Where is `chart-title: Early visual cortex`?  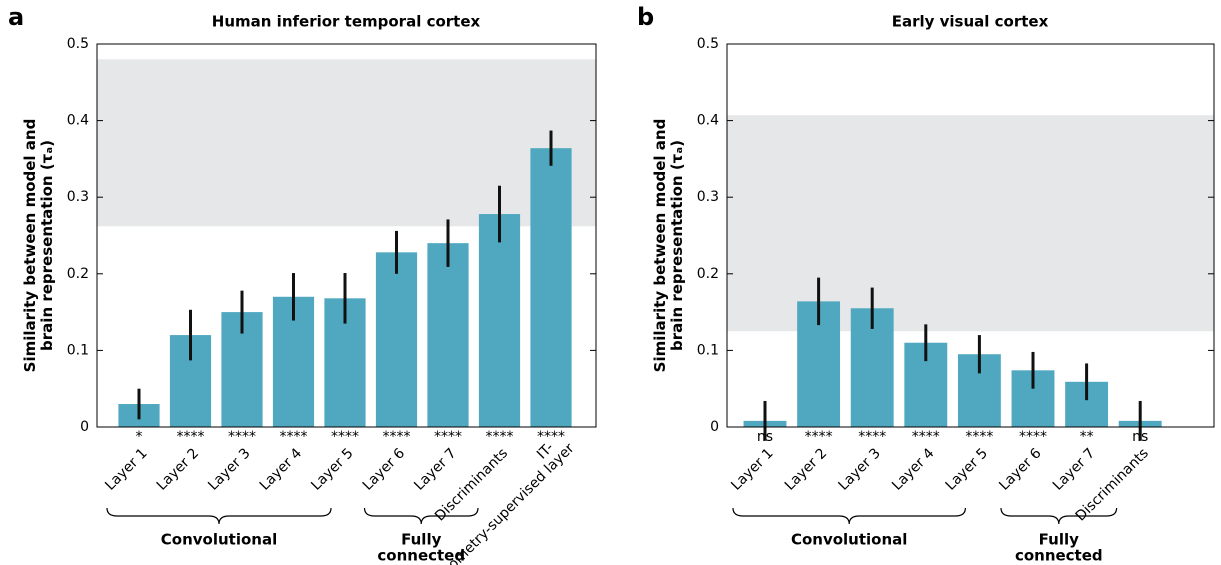
chart-title: Early visual cortex is located at coordinates (970, 22).